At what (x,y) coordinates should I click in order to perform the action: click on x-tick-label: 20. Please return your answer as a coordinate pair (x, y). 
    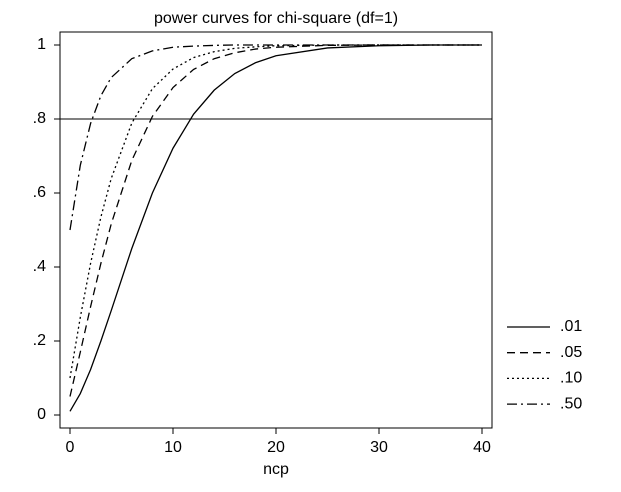
    Looking at the image, I should click on (276, 447).